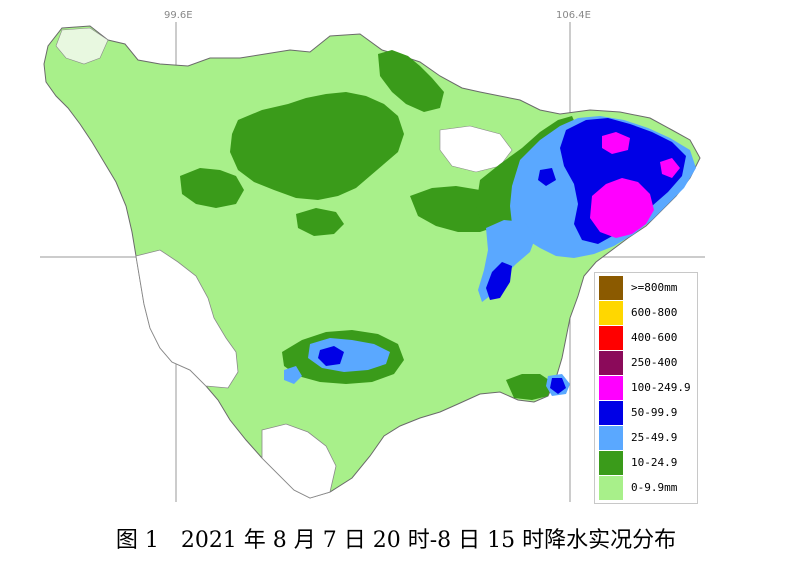 The image size is (792, 571). Describe the element at coordinates (396, 540) in the screenshot. I see `figure-caption: 图 1 2021 年 8 月 7 日 20 时-8 日 15 时降水实况分布` at that location.